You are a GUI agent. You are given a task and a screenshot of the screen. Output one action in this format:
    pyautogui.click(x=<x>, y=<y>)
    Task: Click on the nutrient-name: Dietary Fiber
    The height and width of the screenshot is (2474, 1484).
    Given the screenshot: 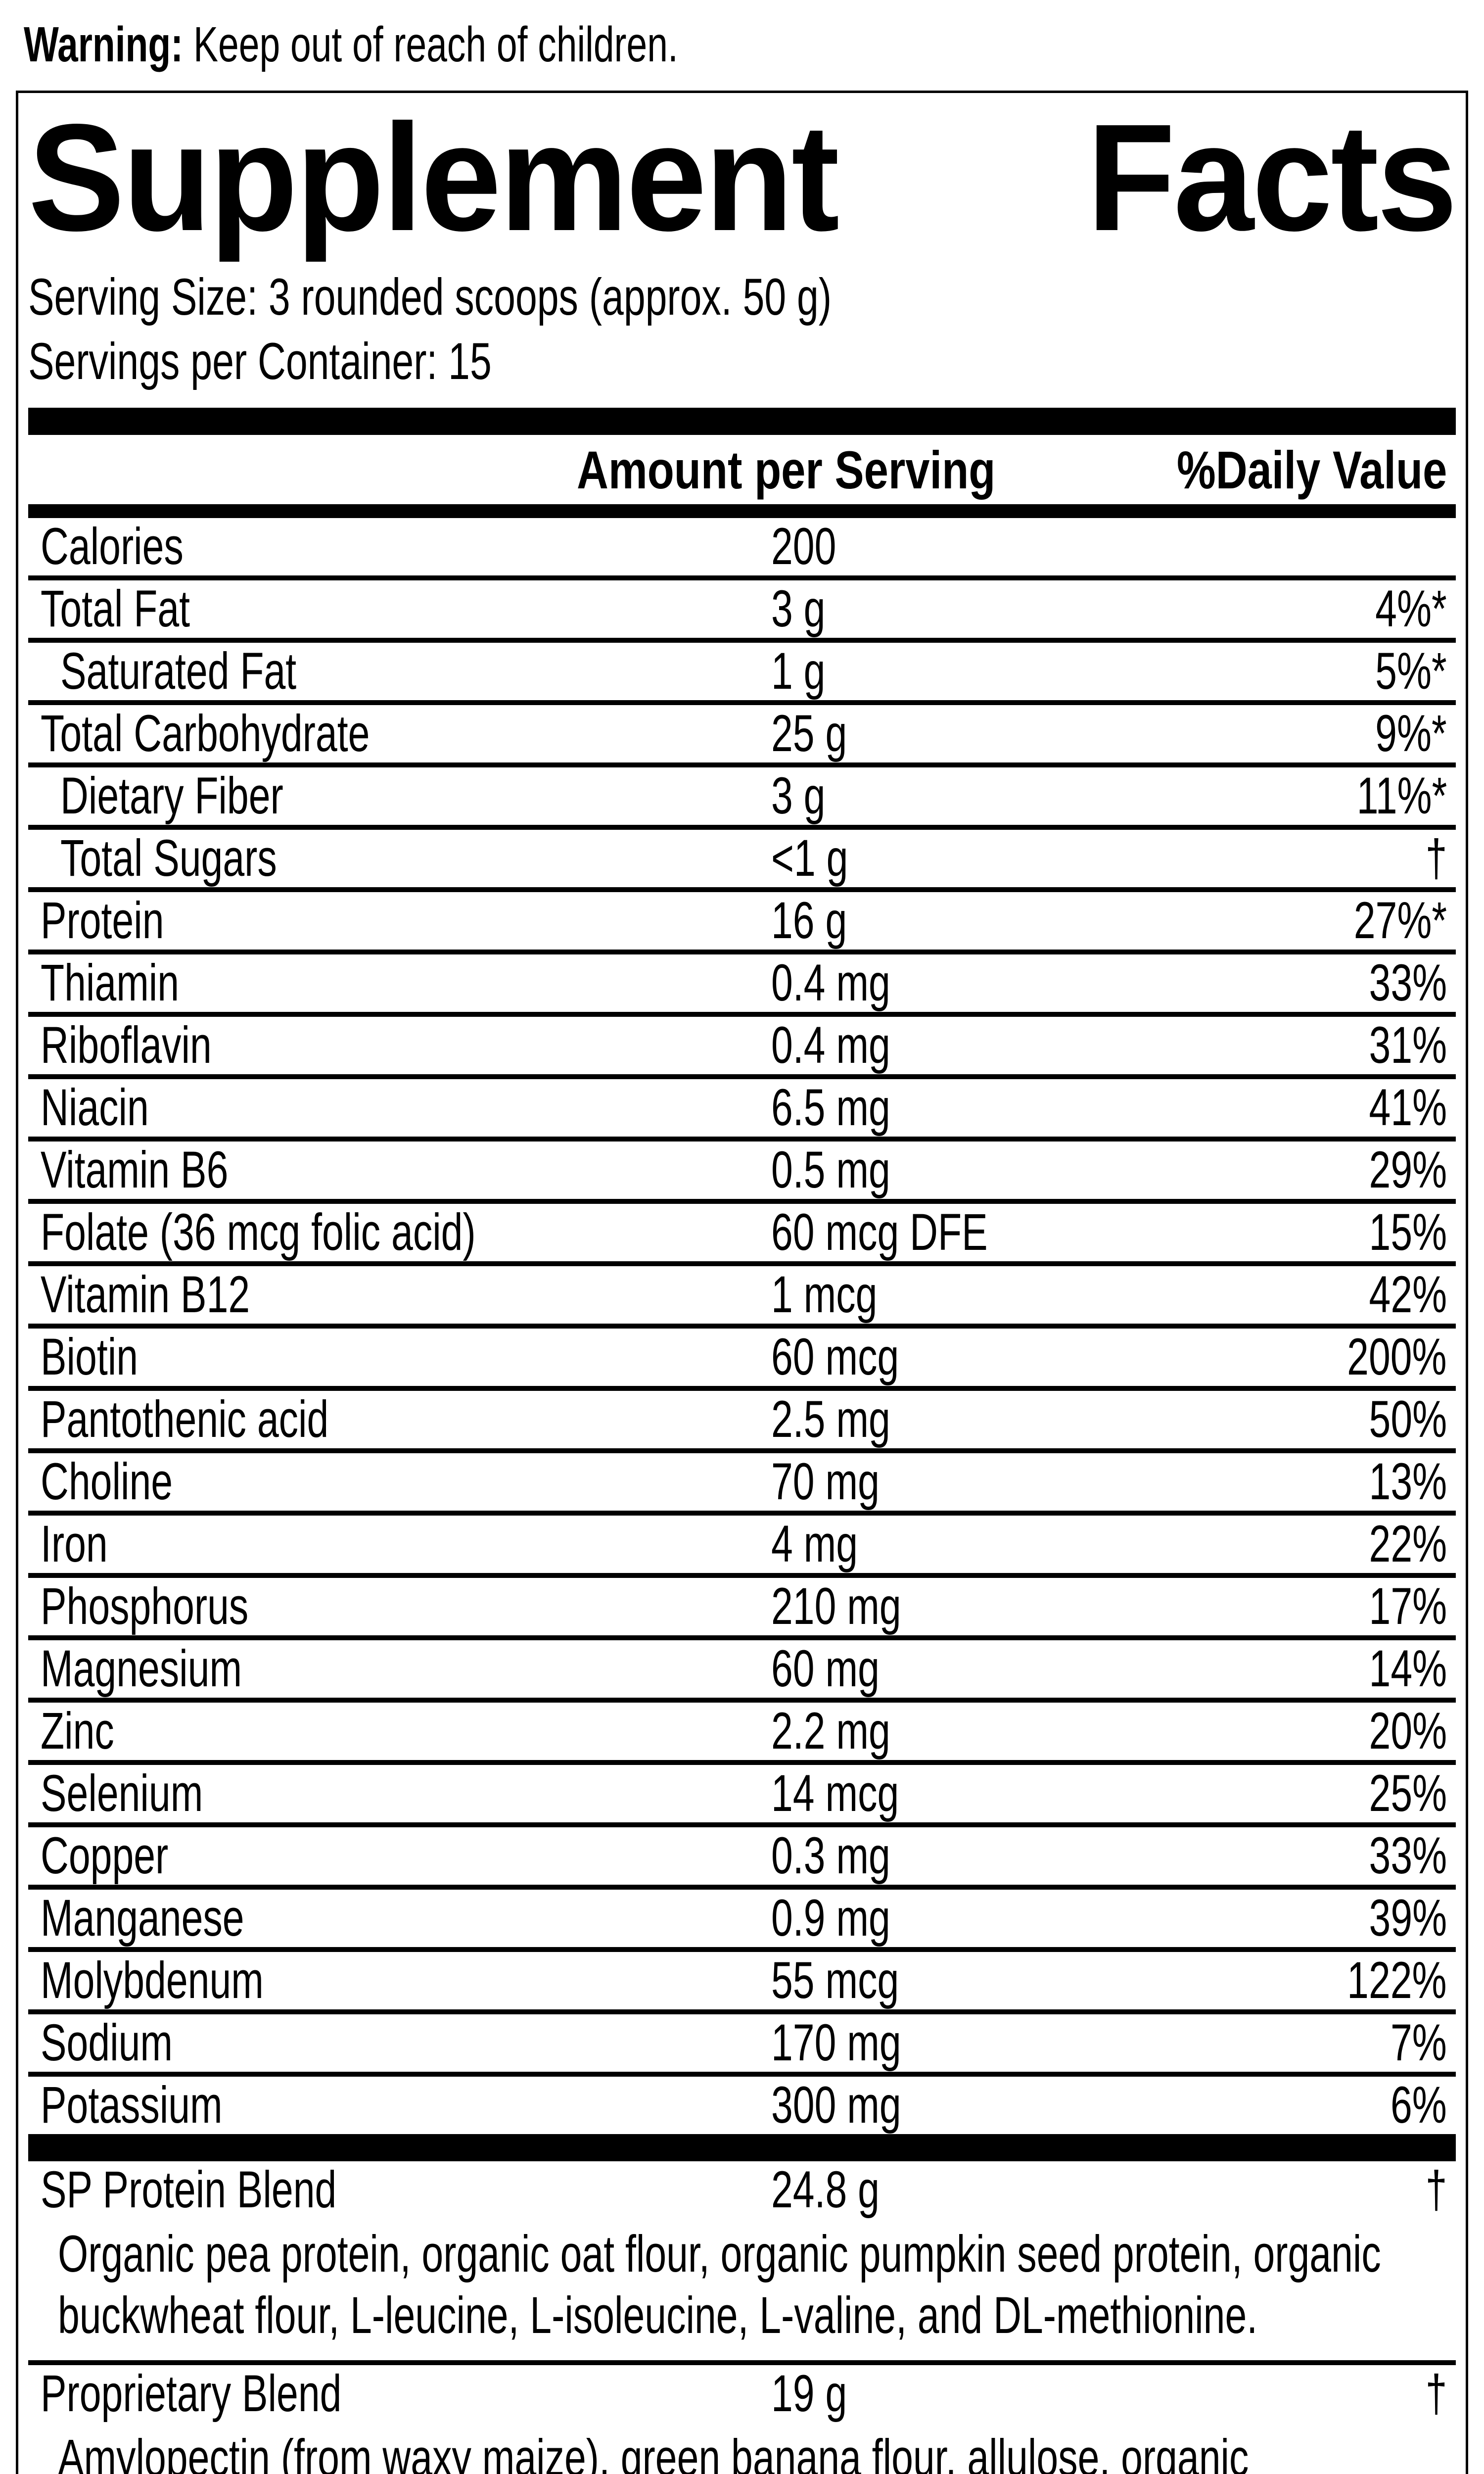 What is the action you would take?
    pyautogui.click(x=171, y=796)
    